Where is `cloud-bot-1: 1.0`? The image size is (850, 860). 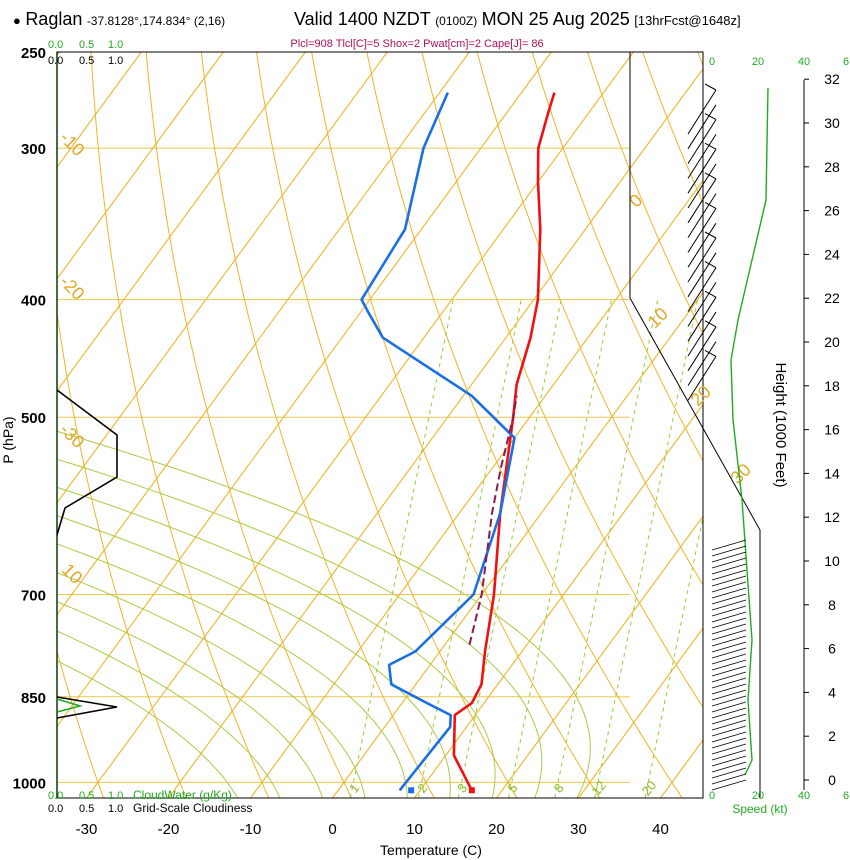
cloud-bot-1: 1.0 is located at coordinates (115, 809).